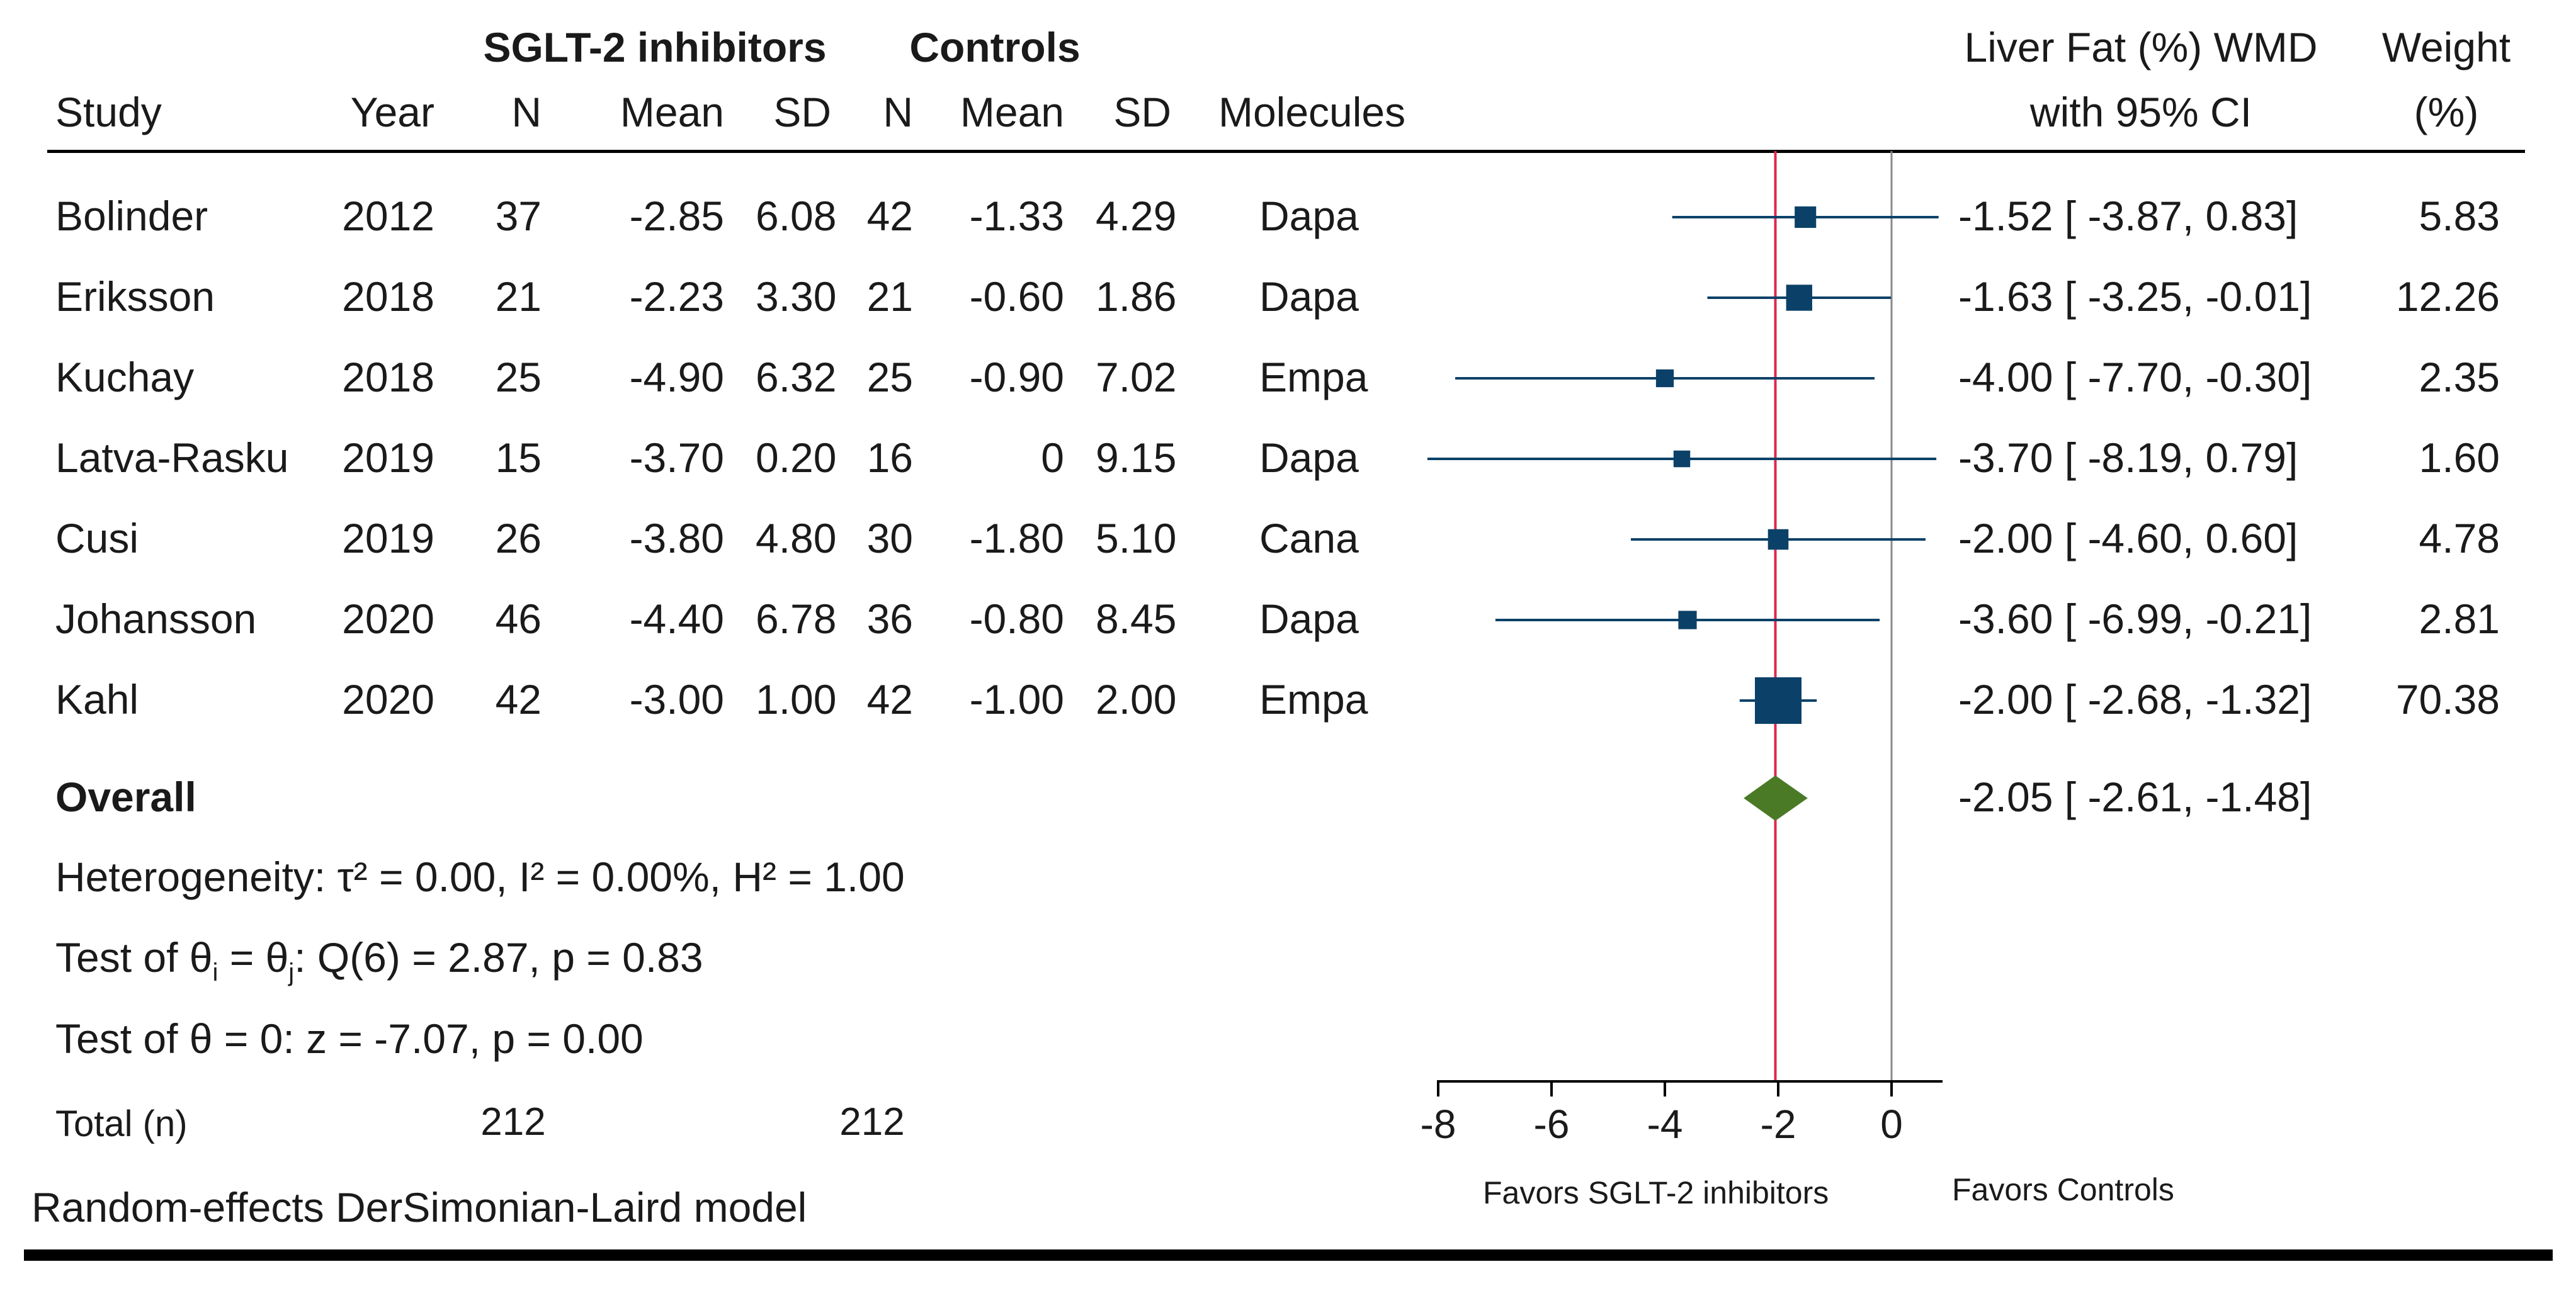 This screenshot has height=1291, width=2576. What do you see at coordinates (349, 1038) in the screenshot?
I see `test-theta-zero: Test of θ = 0: z = -7.07, p = 0.00` at bounding box center [349, 1038].